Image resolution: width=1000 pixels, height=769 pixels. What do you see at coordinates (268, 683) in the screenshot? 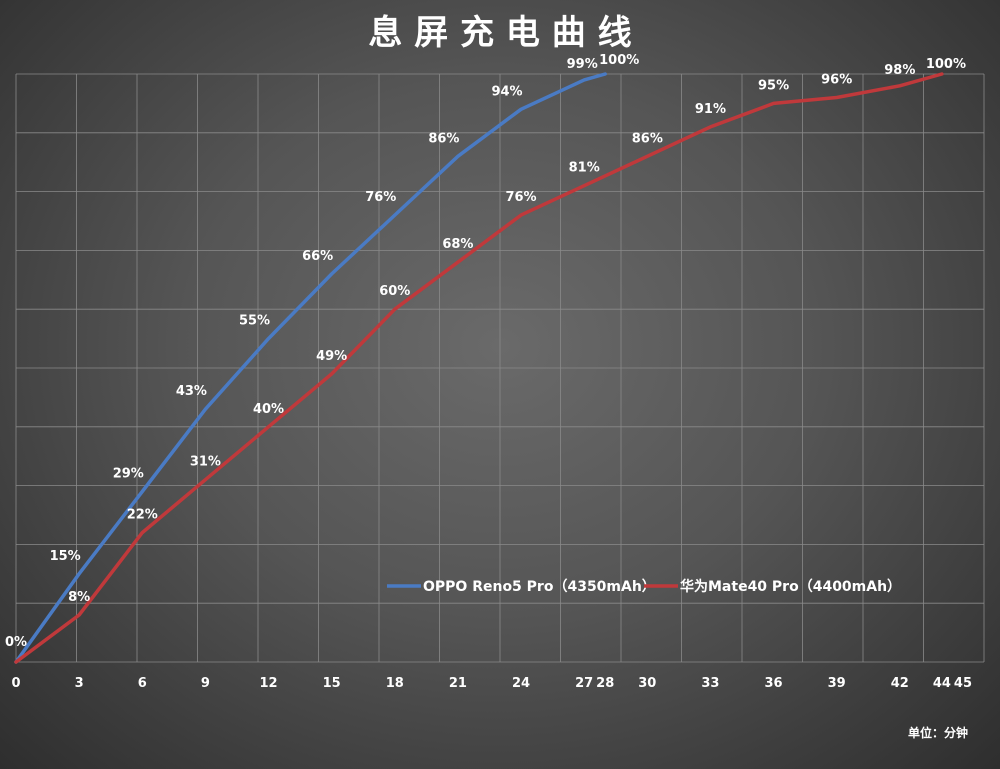
I see `x-tick-label: 12` at bounding box center [268, 683].